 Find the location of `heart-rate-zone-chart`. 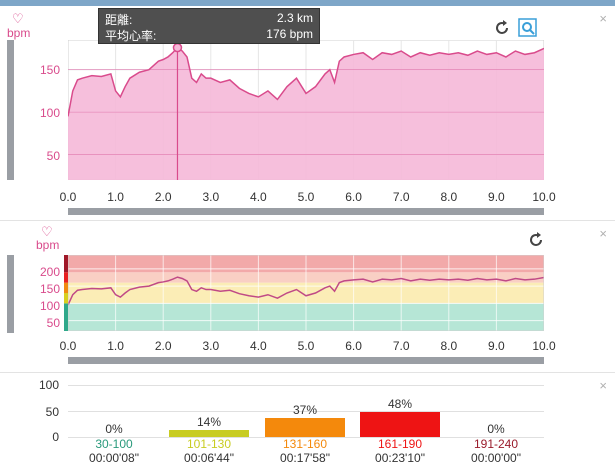

heart-rate-zone-chart is located at coordinates (306, 293).